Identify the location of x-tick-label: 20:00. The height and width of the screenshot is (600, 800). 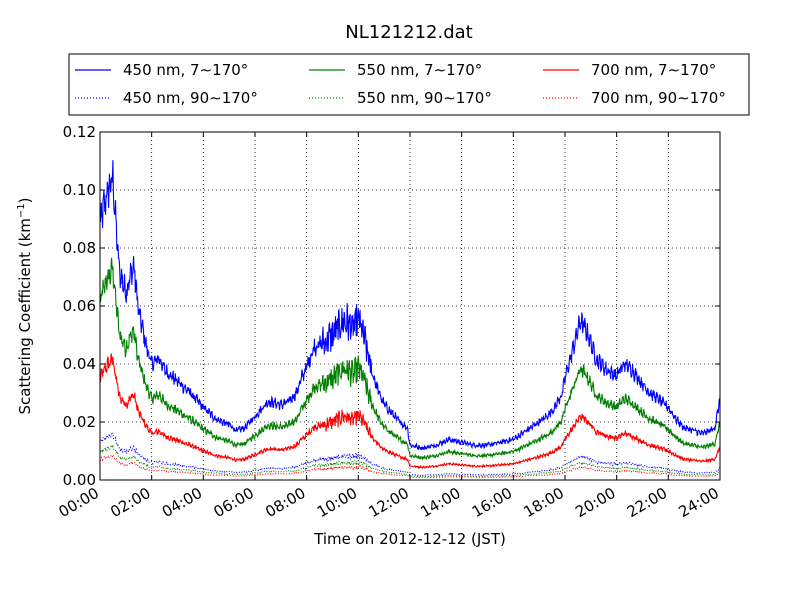
(595, 502).